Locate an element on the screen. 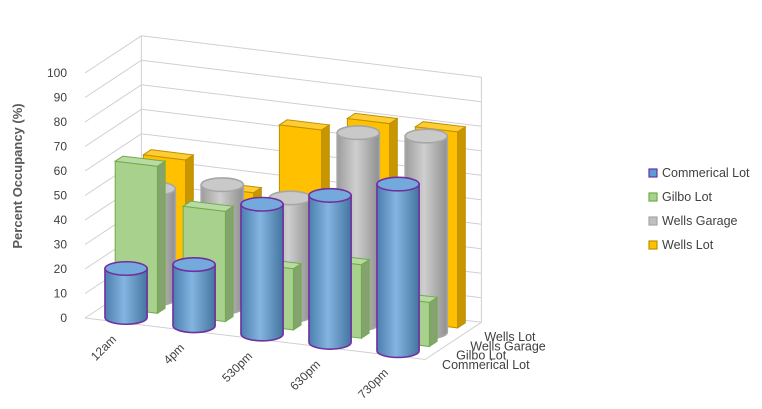 The width and height of the screenshot is (762, 409). legend-label: Wells Lot is located at coordinates (688, 245).